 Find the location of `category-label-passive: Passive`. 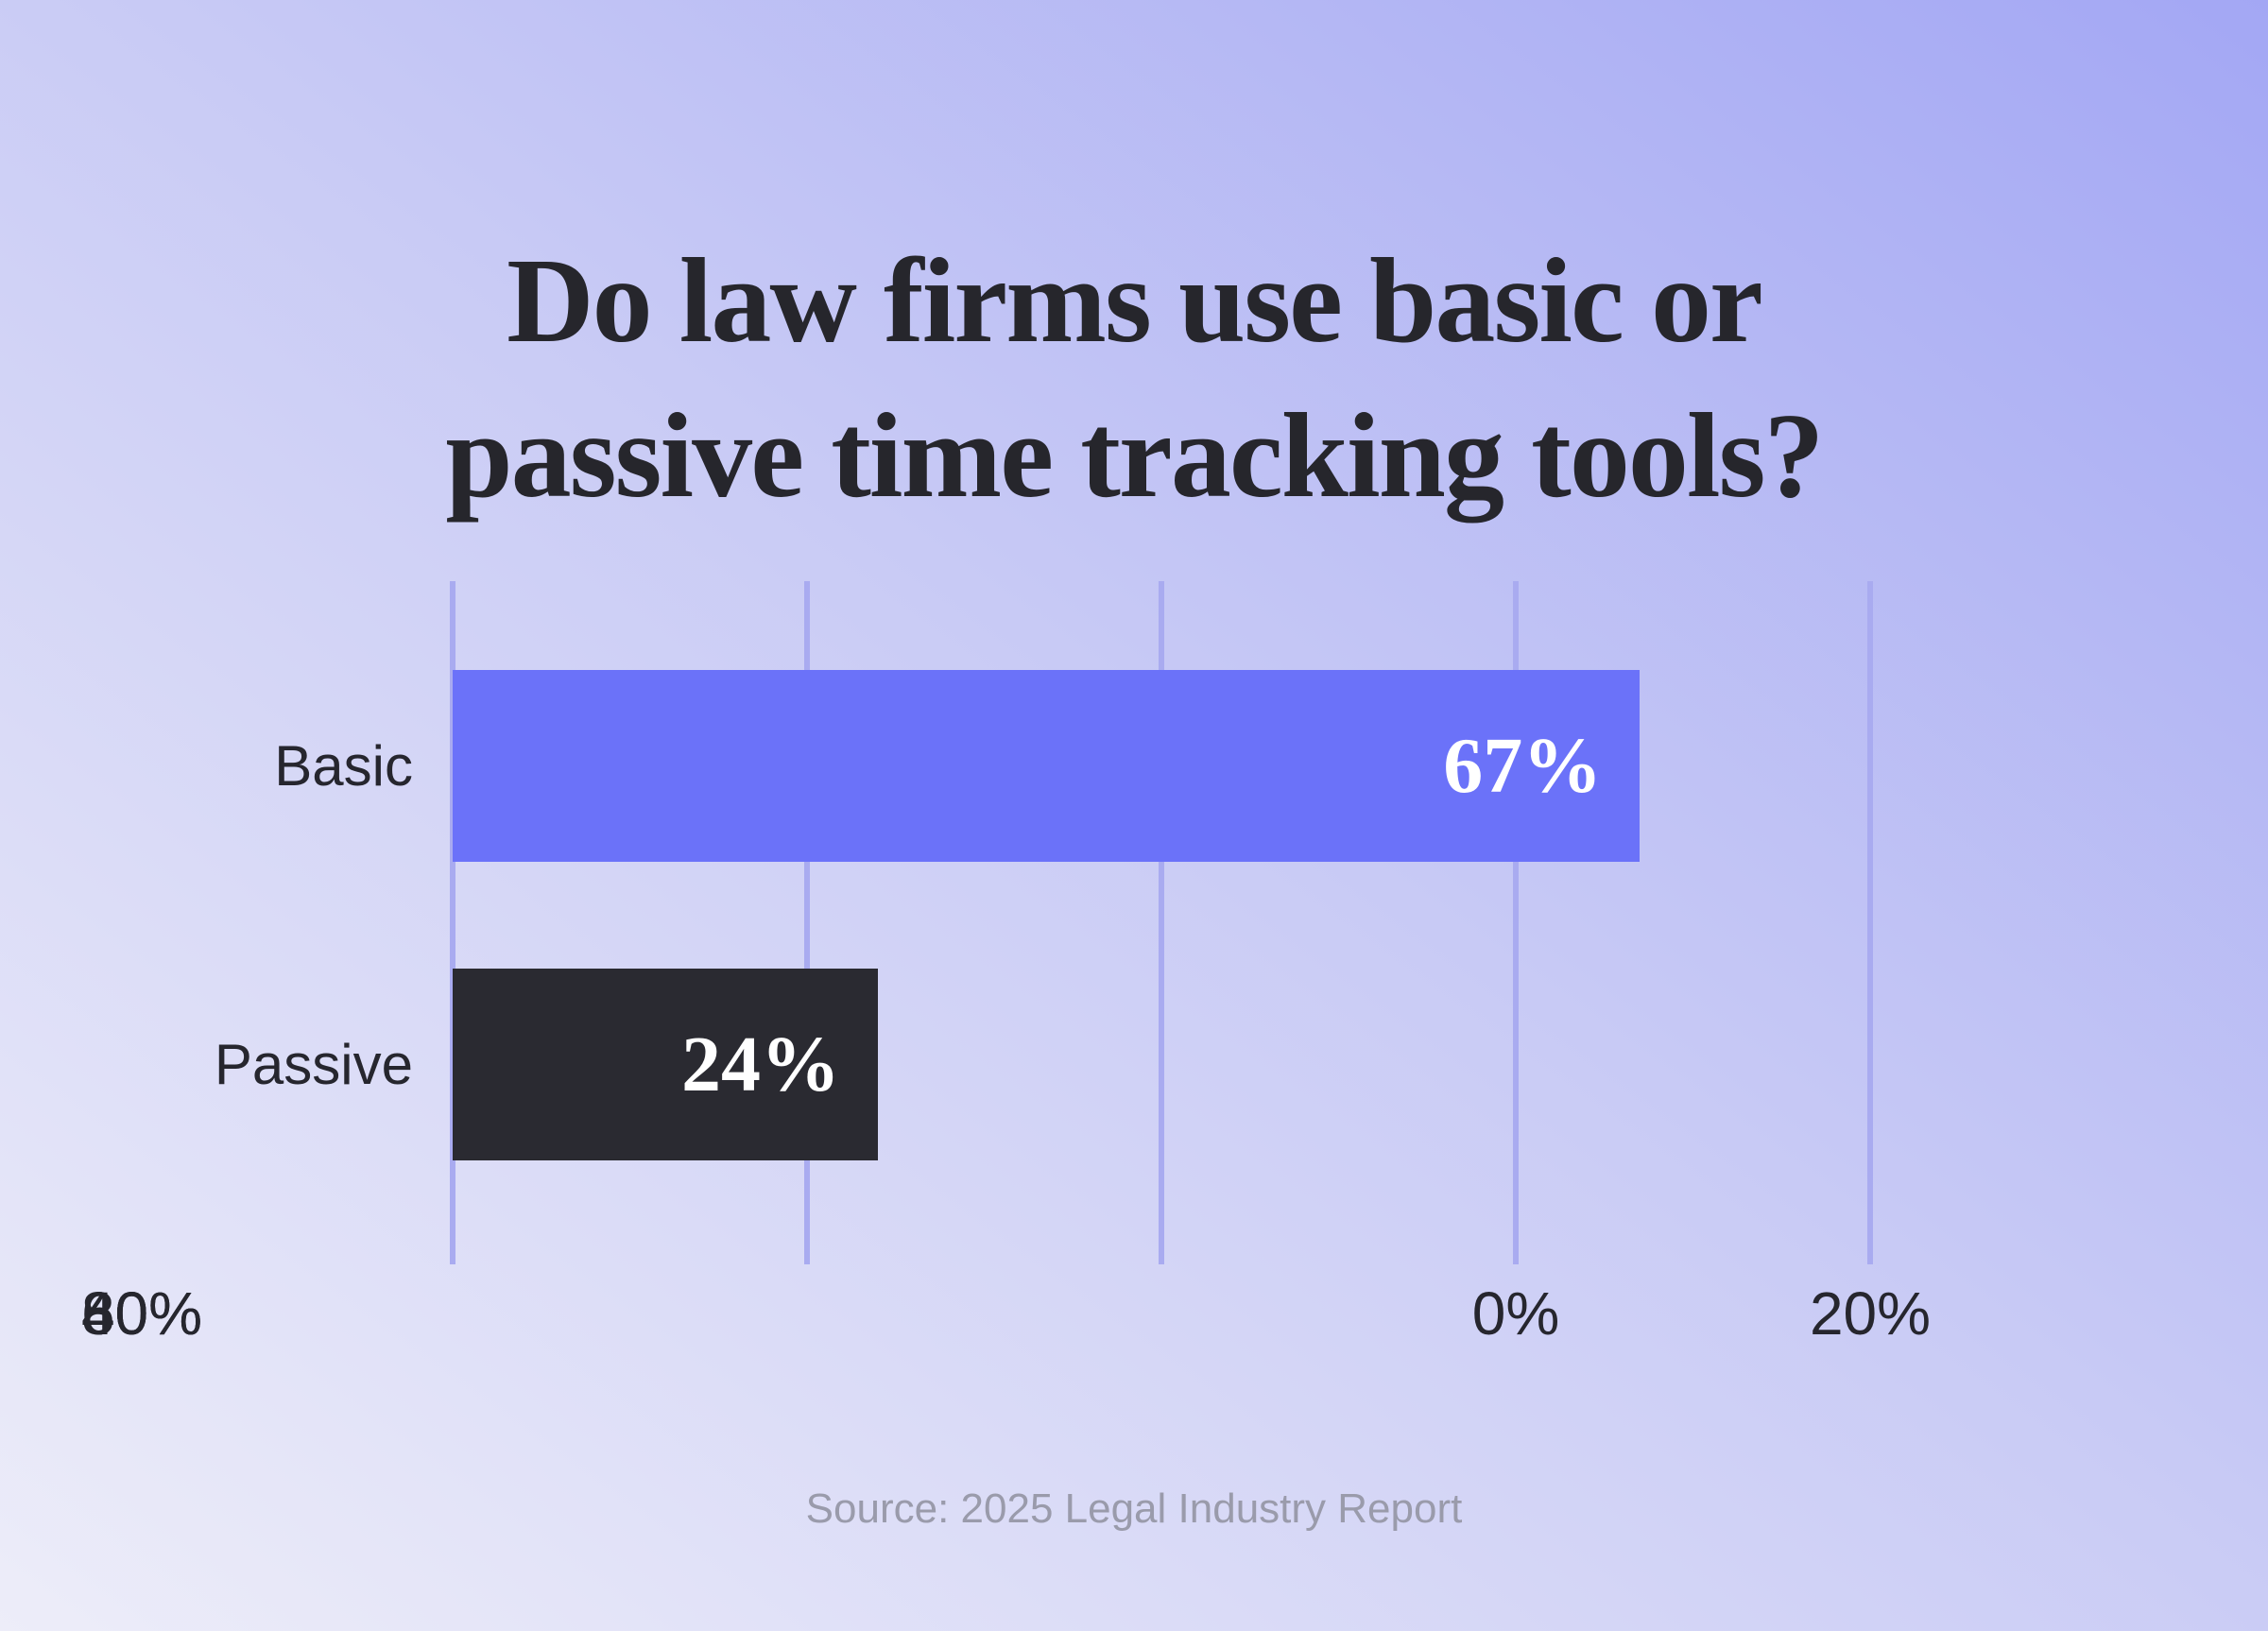

category-label-passive: Passive is located at coordinates (313, 1064).